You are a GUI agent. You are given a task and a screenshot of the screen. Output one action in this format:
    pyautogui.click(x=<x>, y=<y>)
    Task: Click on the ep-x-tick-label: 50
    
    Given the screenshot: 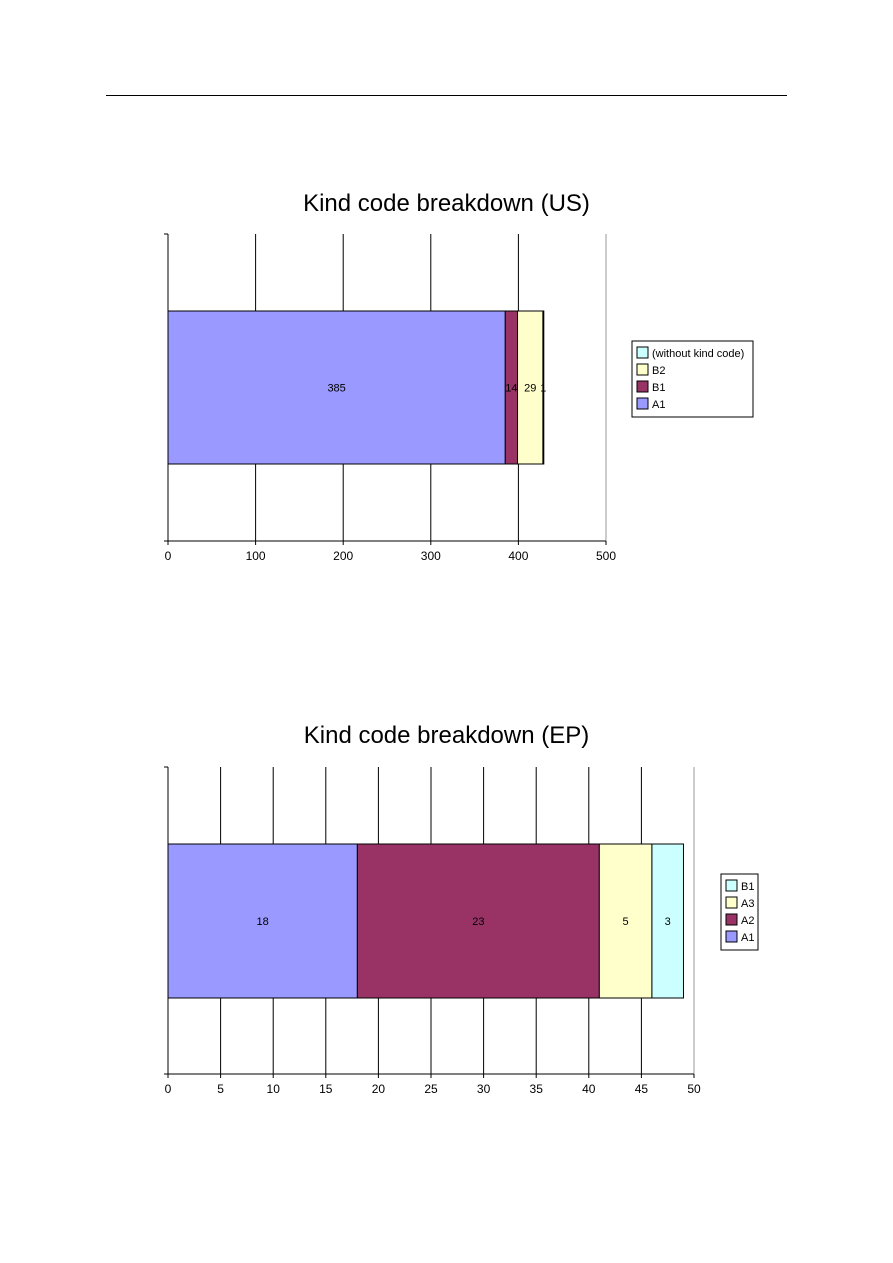 What is the action you would take?
    pyautogui.click(x=694, y=1089)
    